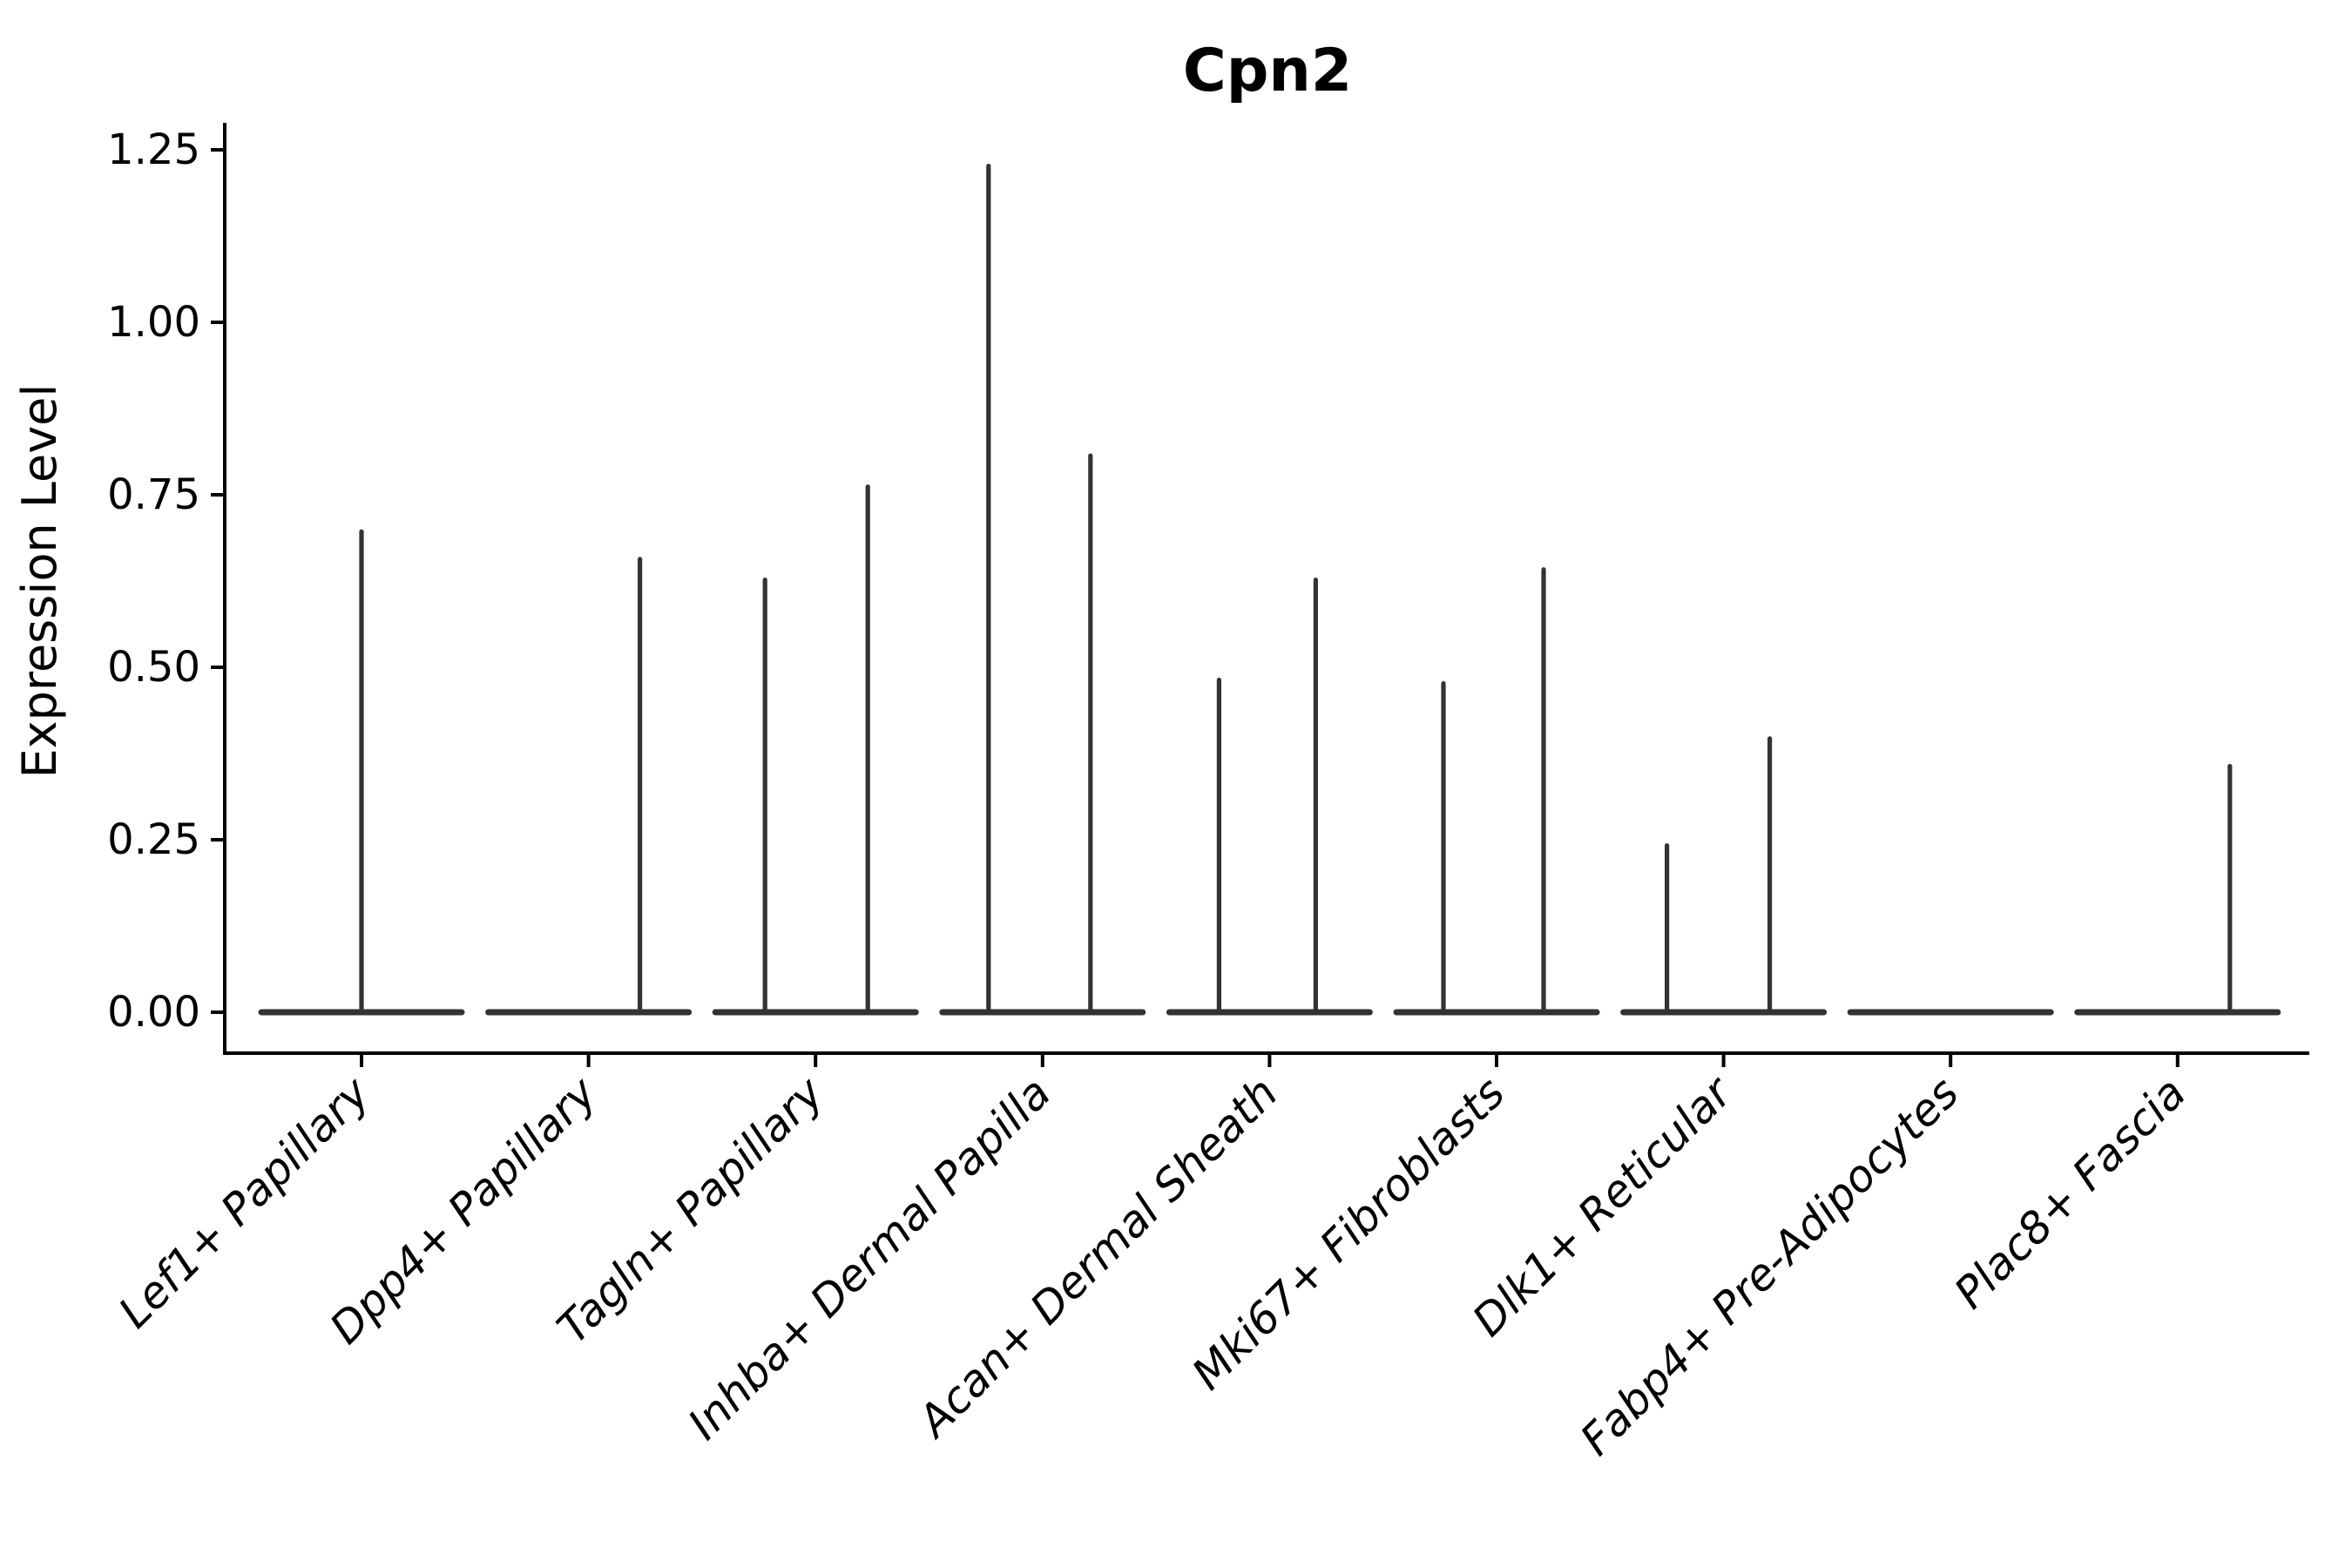  I want to click on x-tick-label: Plac8+ Fascia, so click(2069, 1192).